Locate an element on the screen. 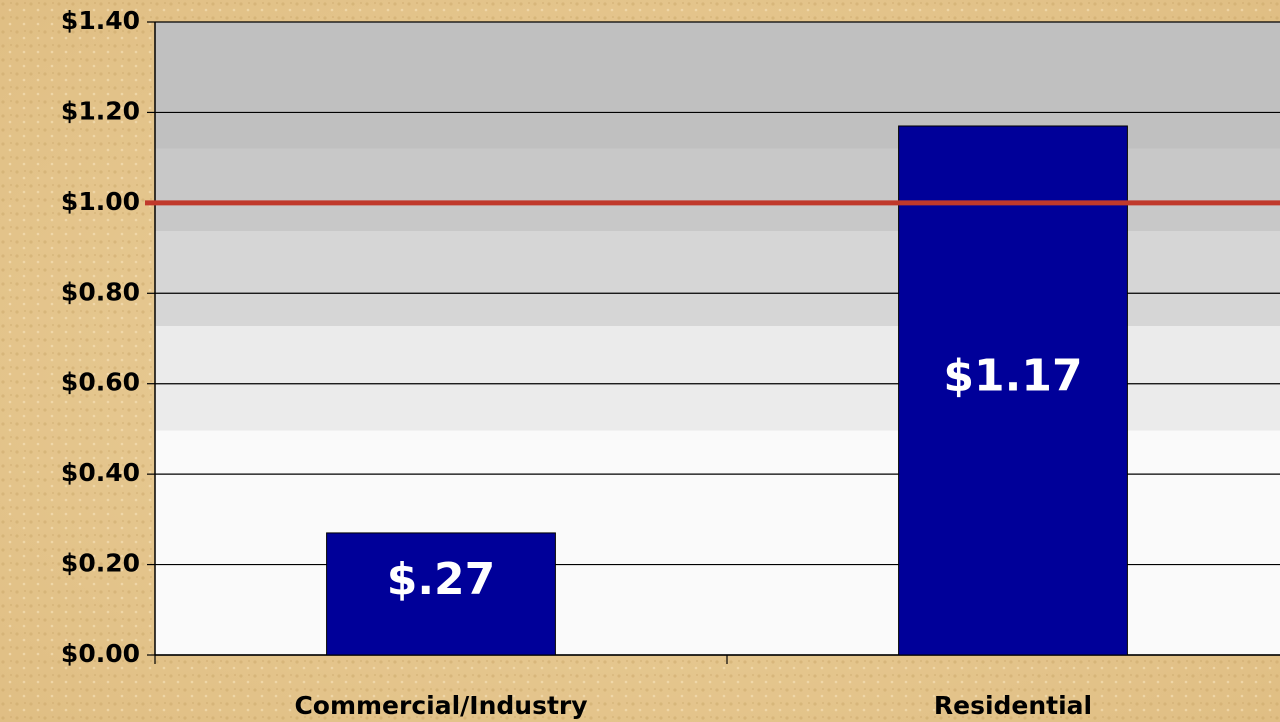 The width and height of the screenshot is (1280, 722). y-tick-label: $0.80 is located at coordinates (100, 291).